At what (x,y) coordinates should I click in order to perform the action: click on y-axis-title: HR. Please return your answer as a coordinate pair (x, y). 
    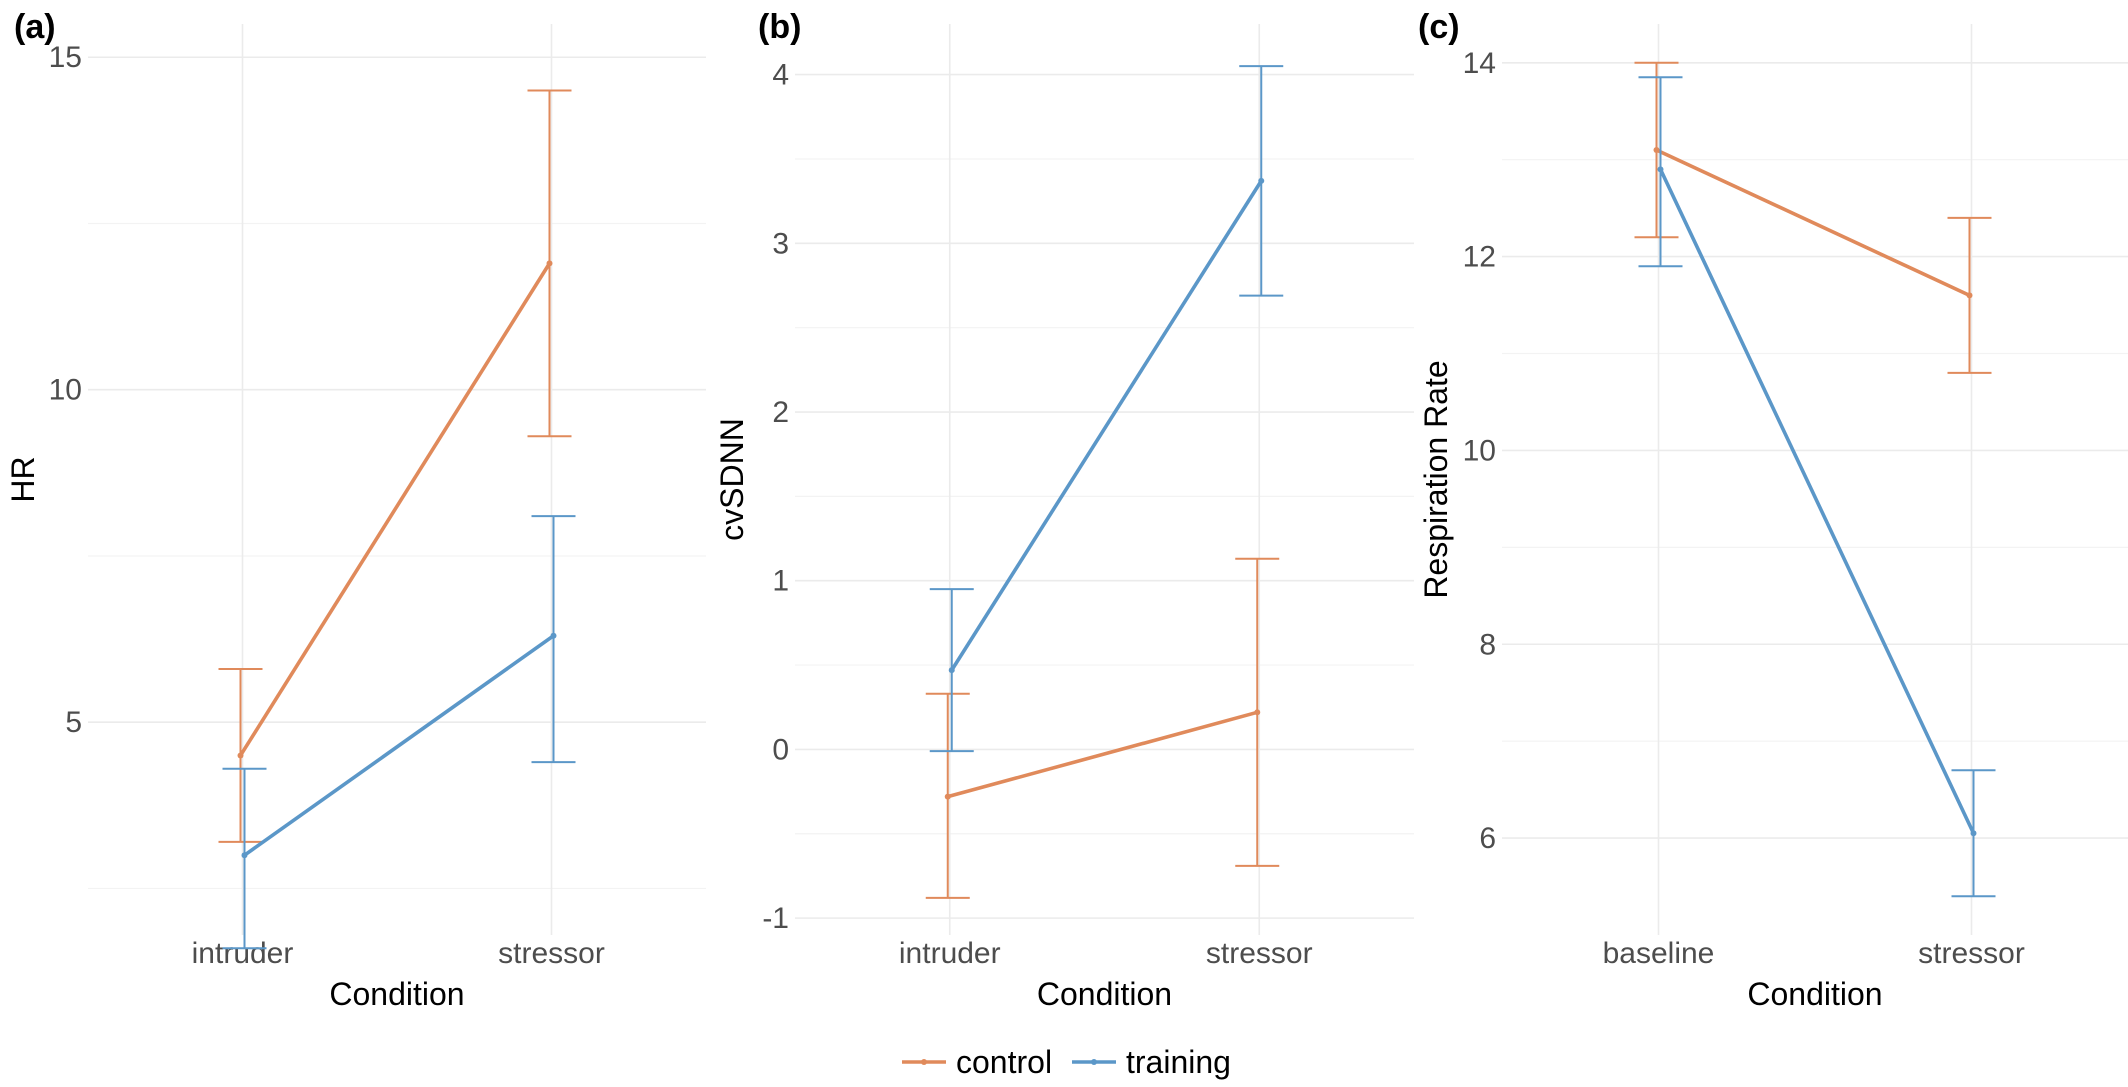
    Looking at the image, I should click on (23, 479).